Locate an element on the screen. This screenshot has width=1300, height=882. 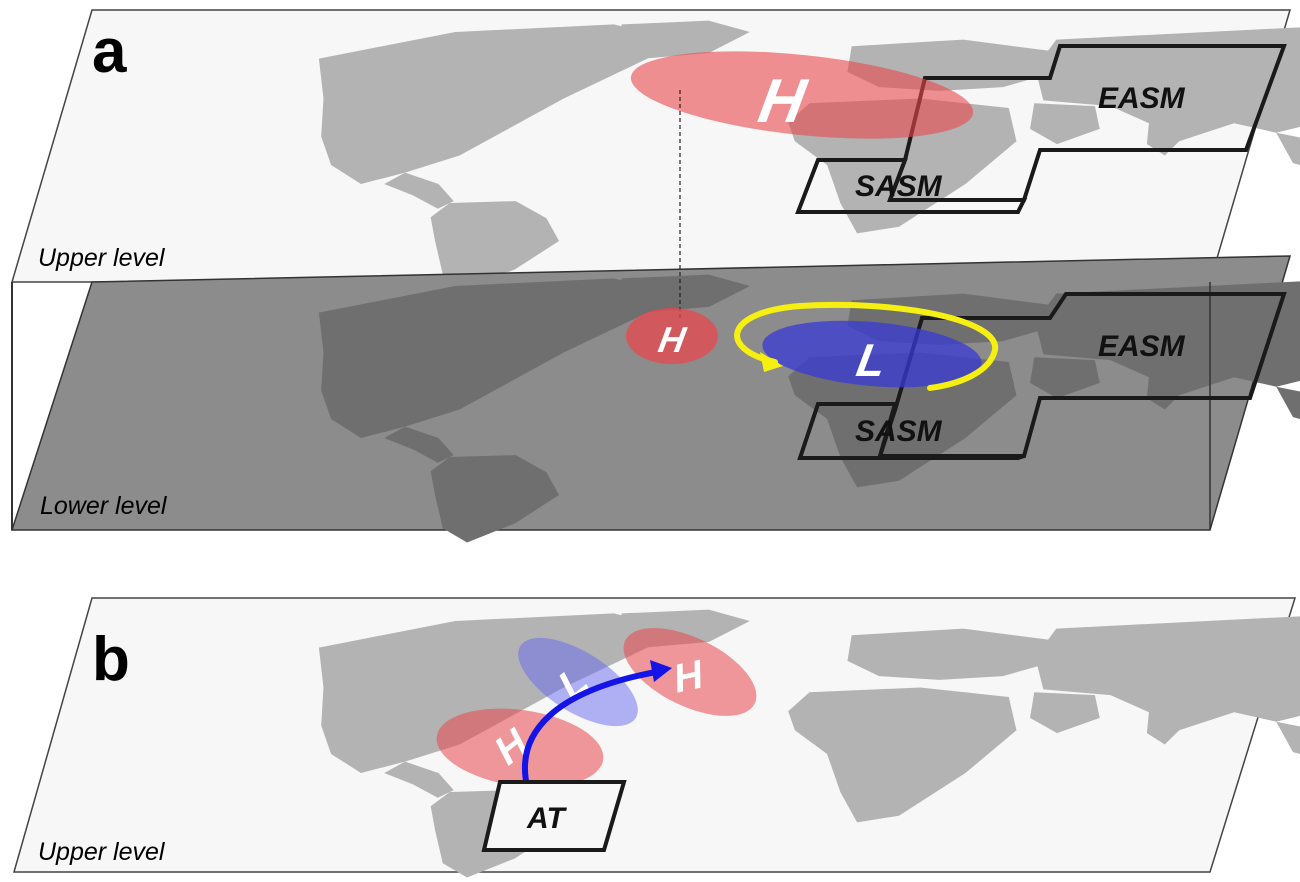
high-pressure-b-west is located at coordinates (520, 748).